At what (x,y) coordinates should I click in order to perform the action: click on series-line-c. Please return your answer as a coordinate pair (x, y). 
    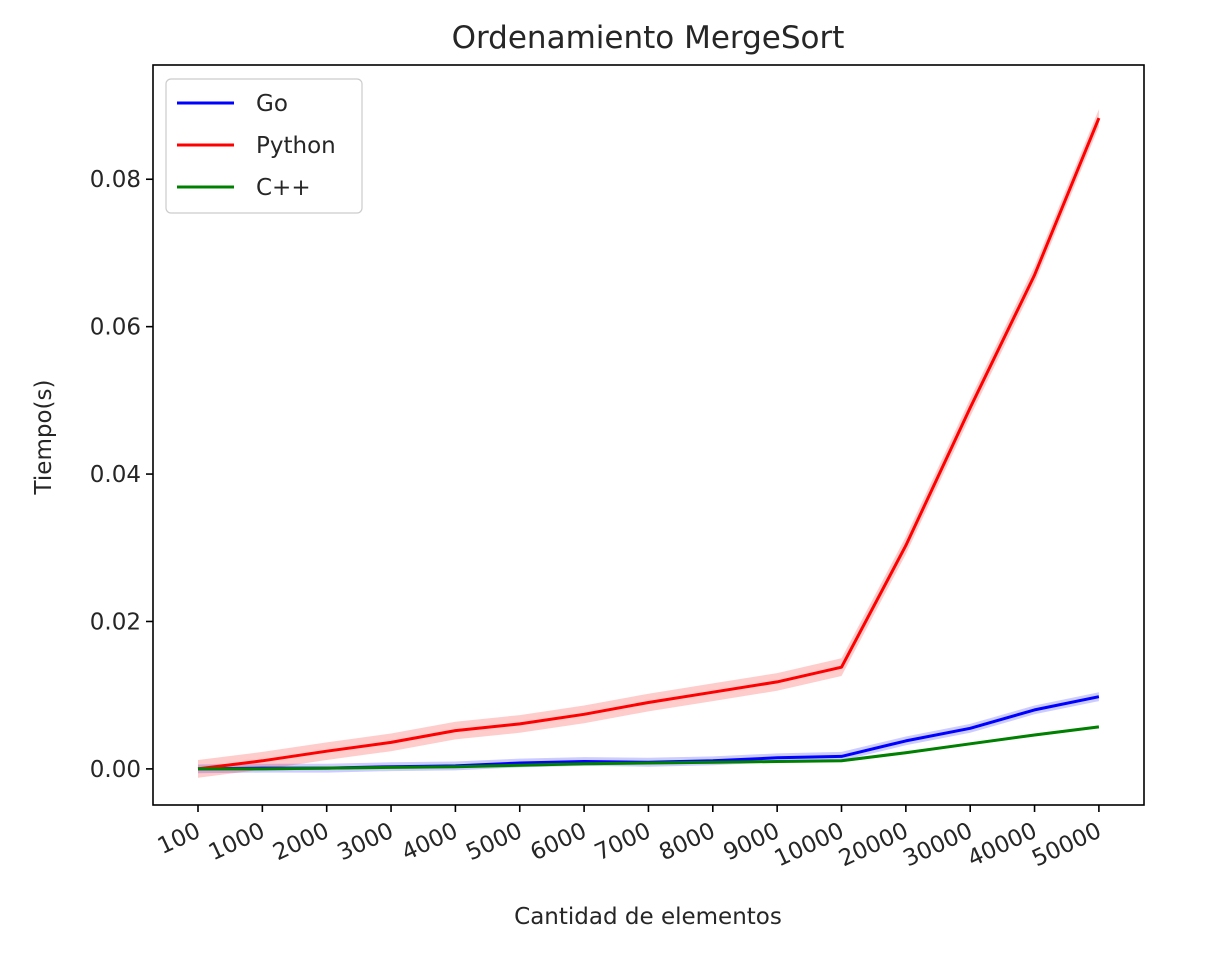
    Looking at the image, I should click on (649, 748).